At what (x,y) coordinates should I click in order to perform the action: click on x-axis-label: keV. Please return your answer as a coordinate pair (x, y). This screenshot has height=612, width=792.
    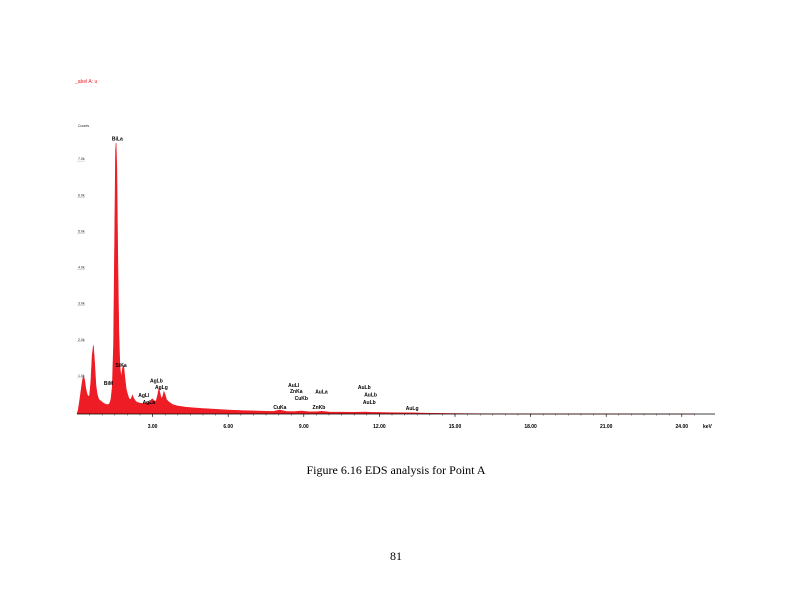
    Looking at the image, I should click on (708, 427).